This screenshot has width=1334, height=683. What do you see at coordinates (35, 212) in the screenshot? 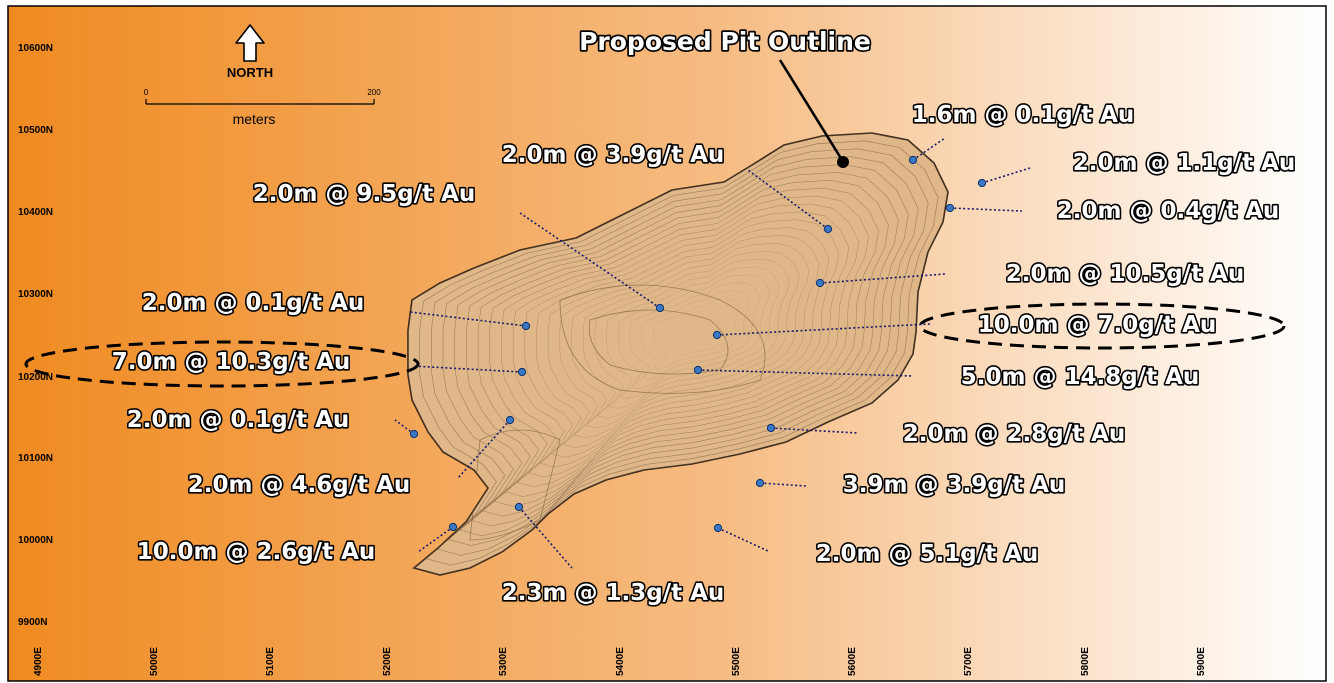
I see `northing-label: 10400N` at bounding box center [35, 212].